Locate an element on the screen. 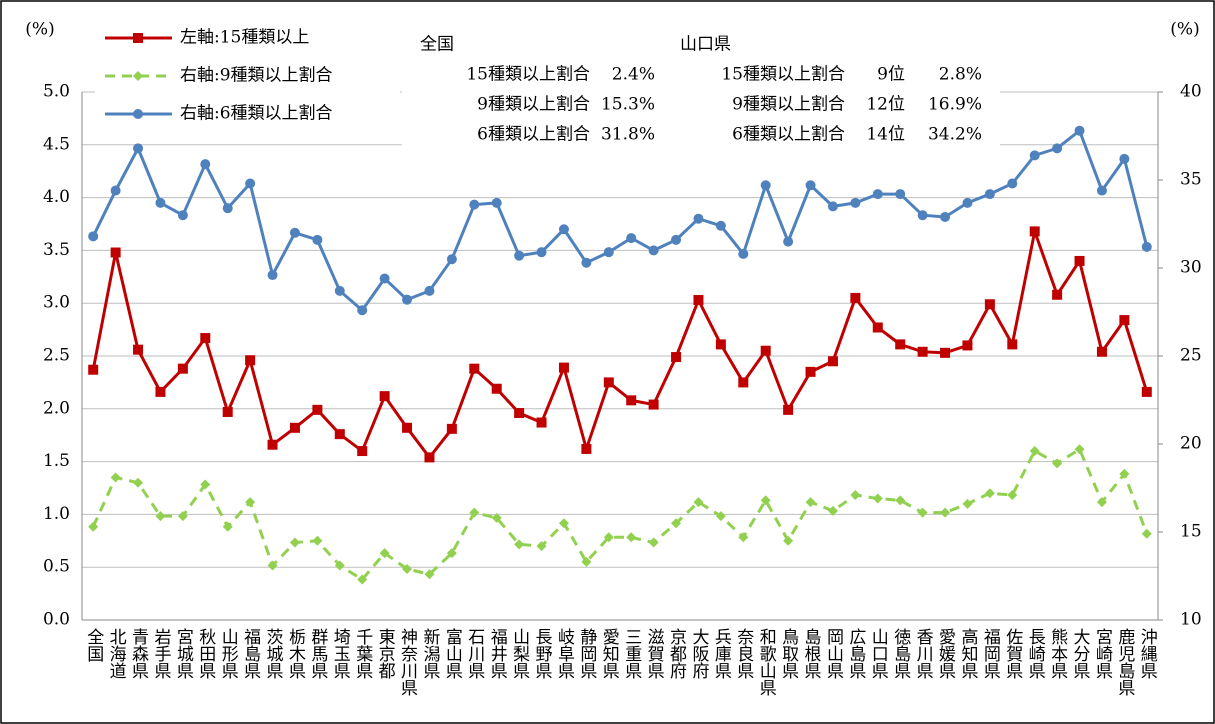 This screenshot has height=724, width=1215. x-tick-label: 和歌山県 is located at coordinates (766, 662).